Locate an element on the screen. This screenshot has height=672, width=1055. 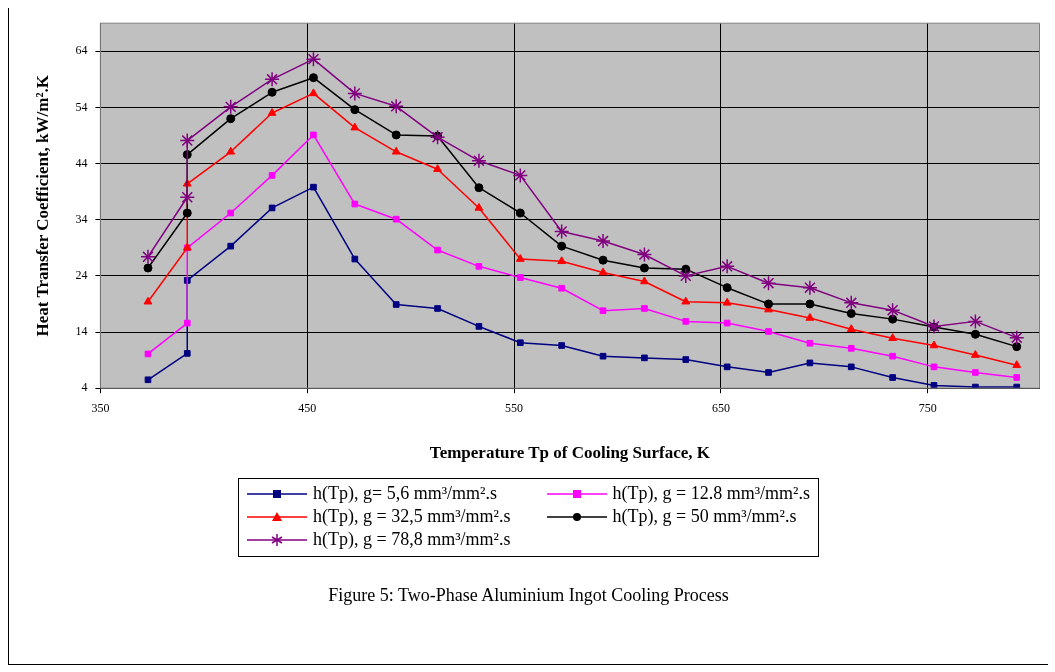
x-axis-title: Temperature Tp of Cooling Surface, K is located at coordinates (570, 453).